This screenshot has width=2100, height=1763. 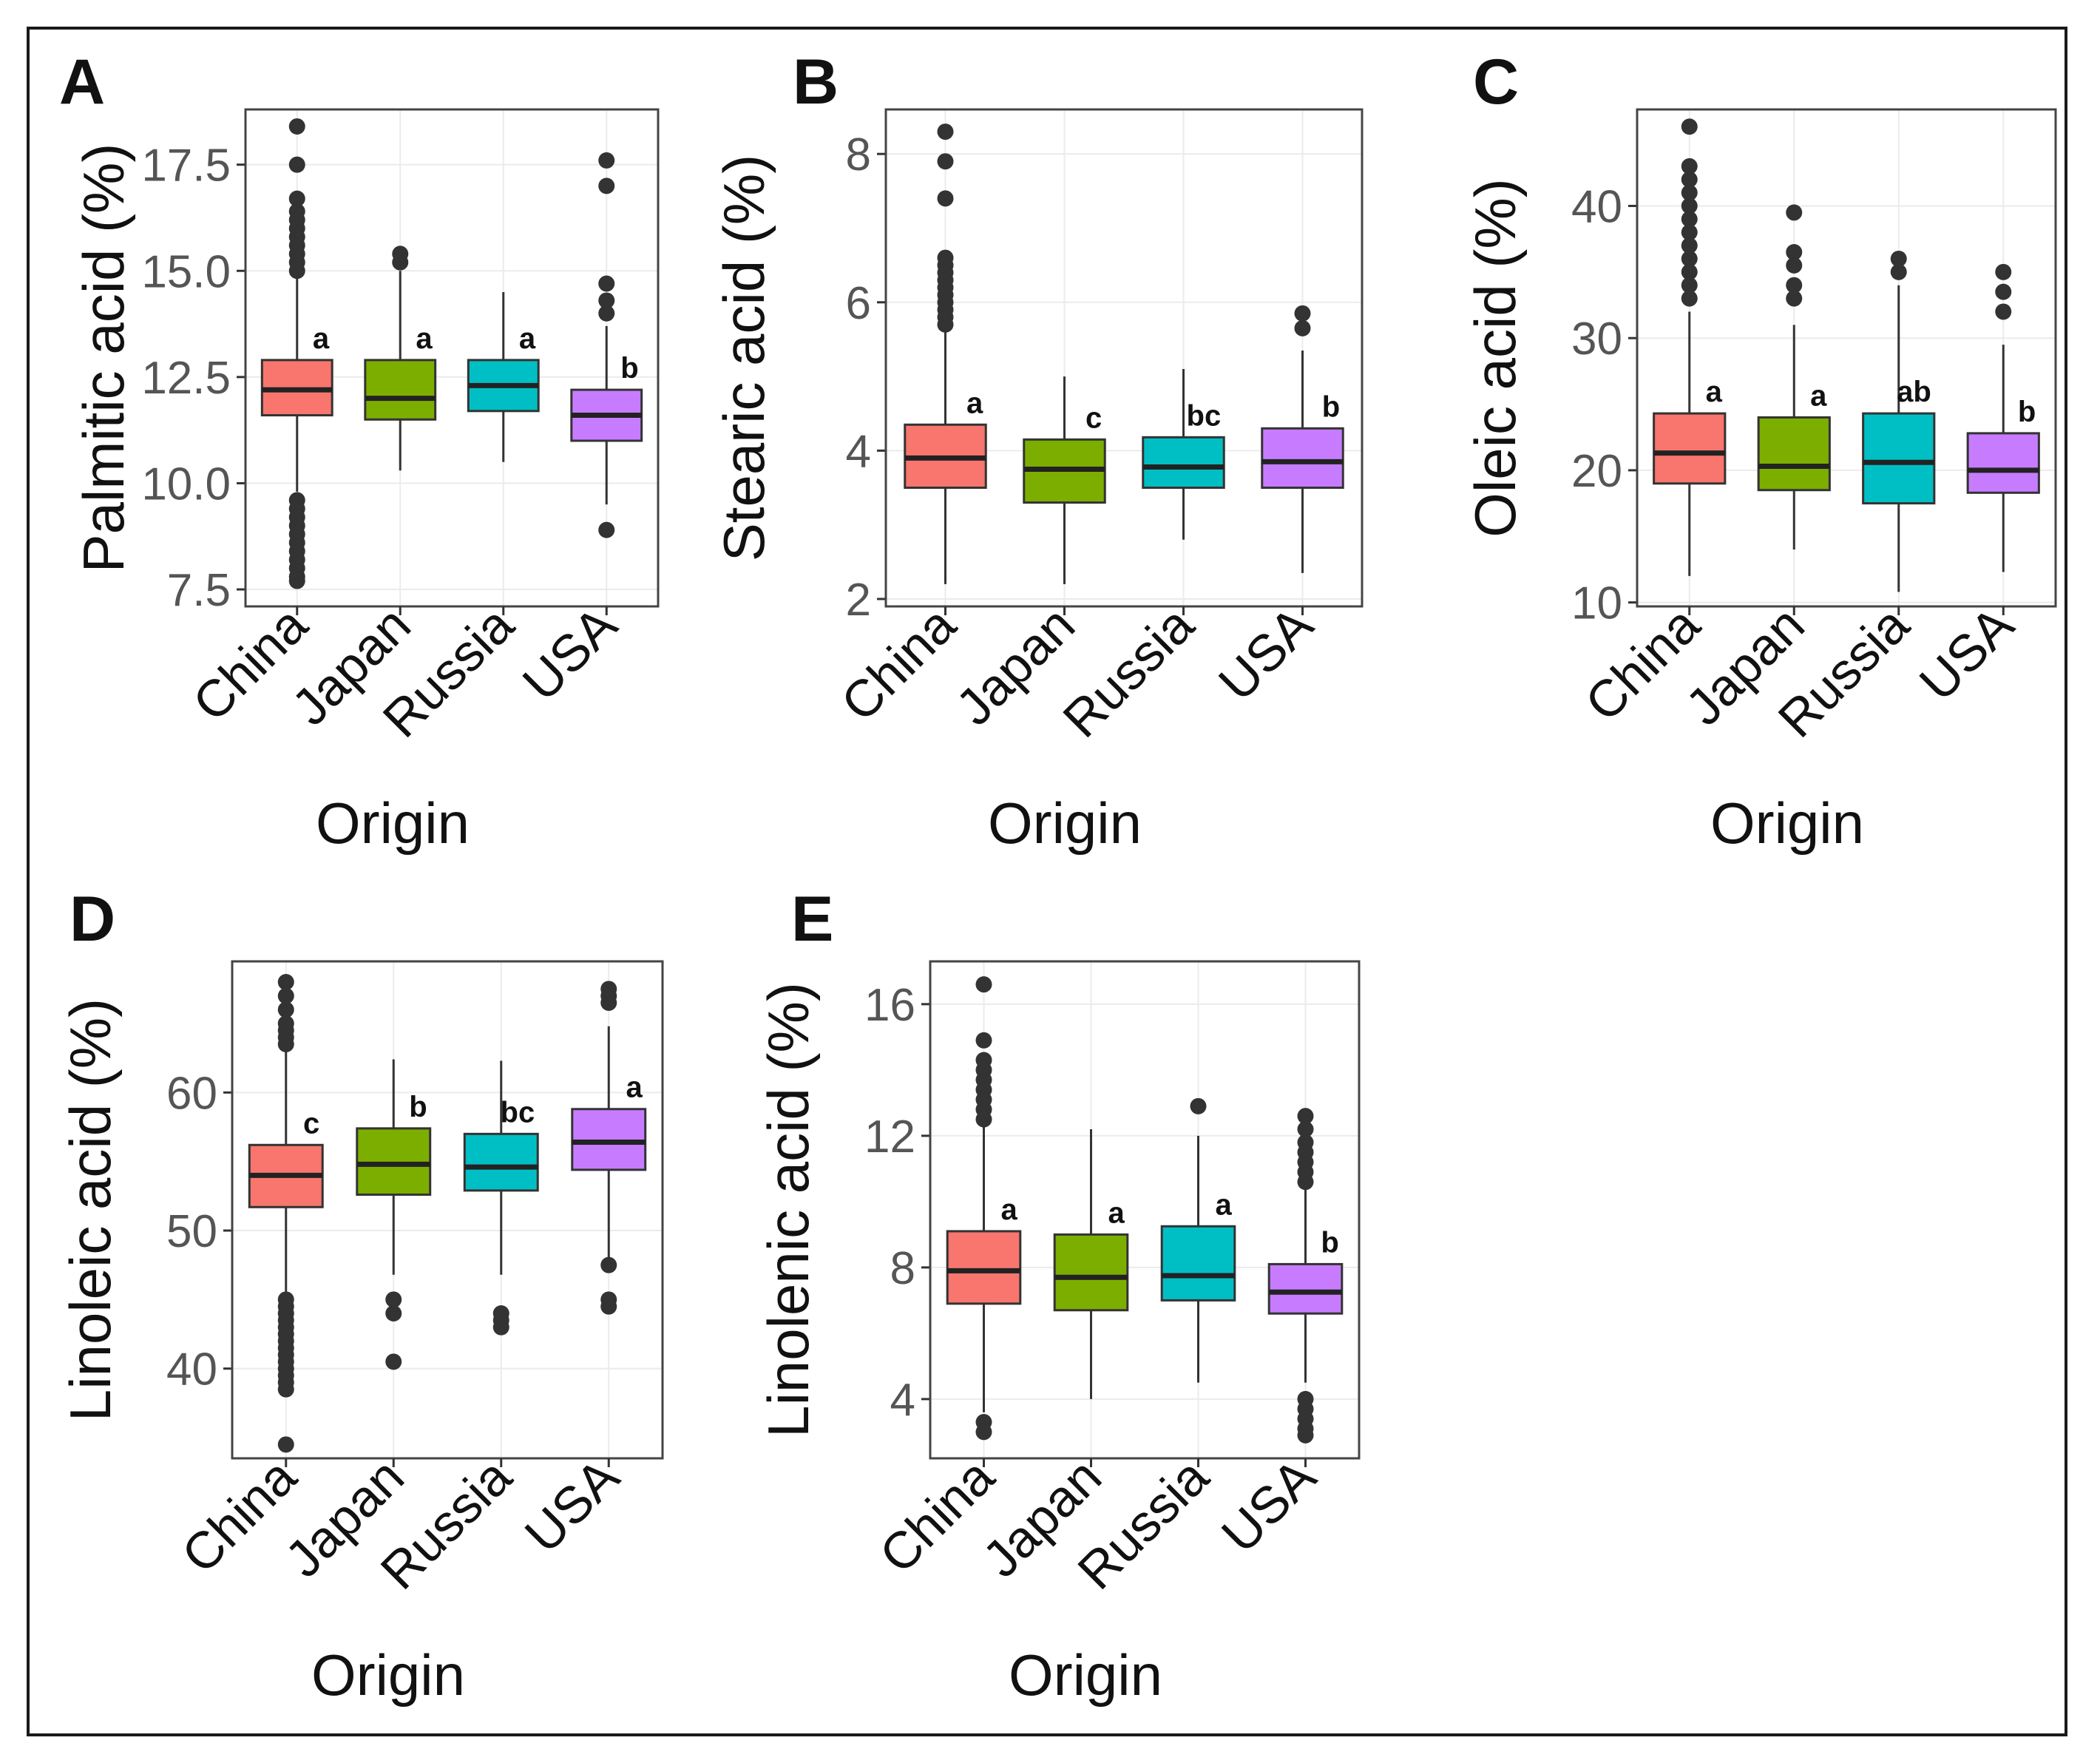 I want to click on y-tick-label: 4, so click(x=903, y=1400).